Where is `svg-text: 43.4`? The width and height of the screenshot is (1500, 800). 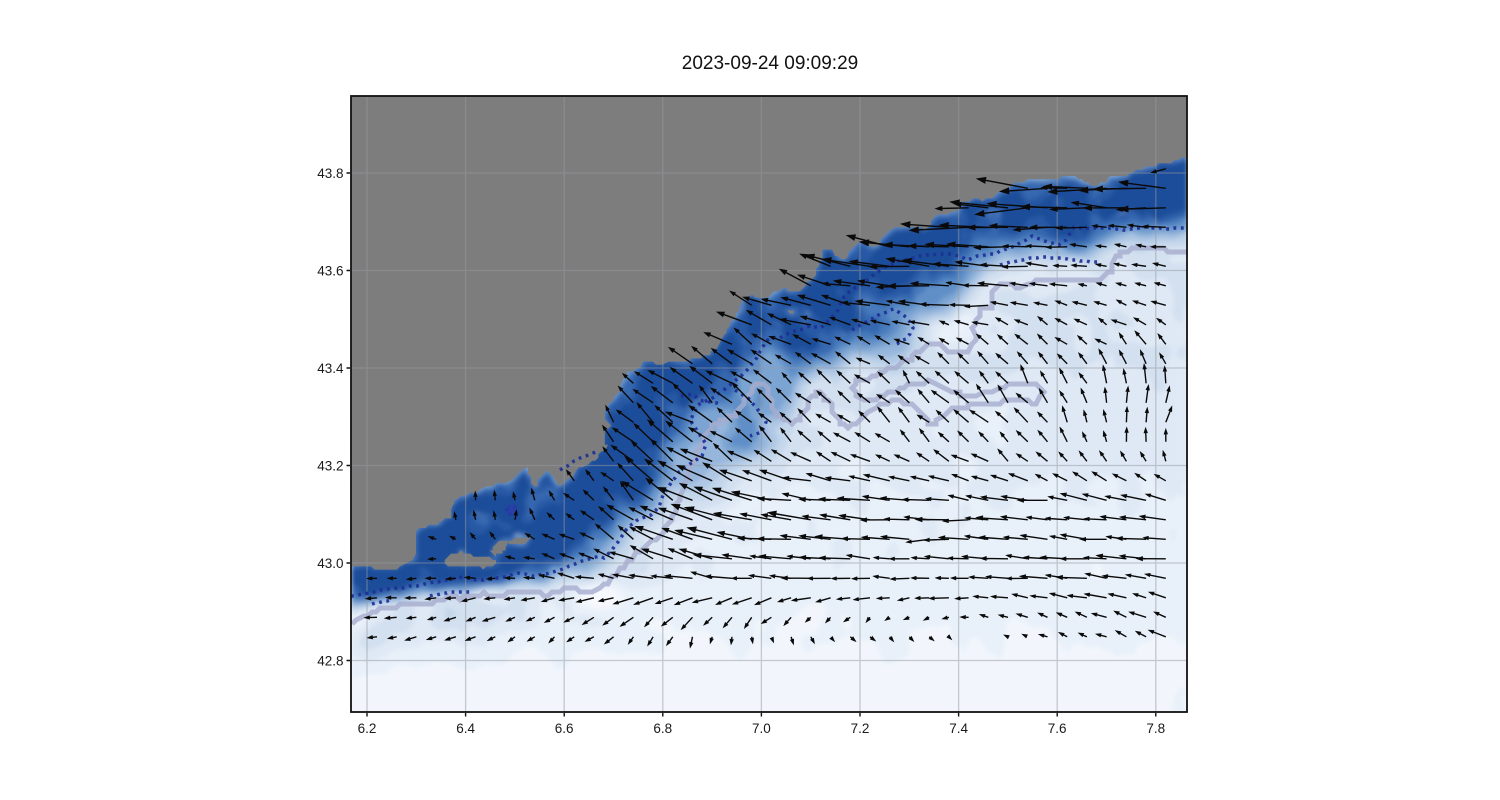 svg-text: 43.4 is located at coordinates (330, 368).